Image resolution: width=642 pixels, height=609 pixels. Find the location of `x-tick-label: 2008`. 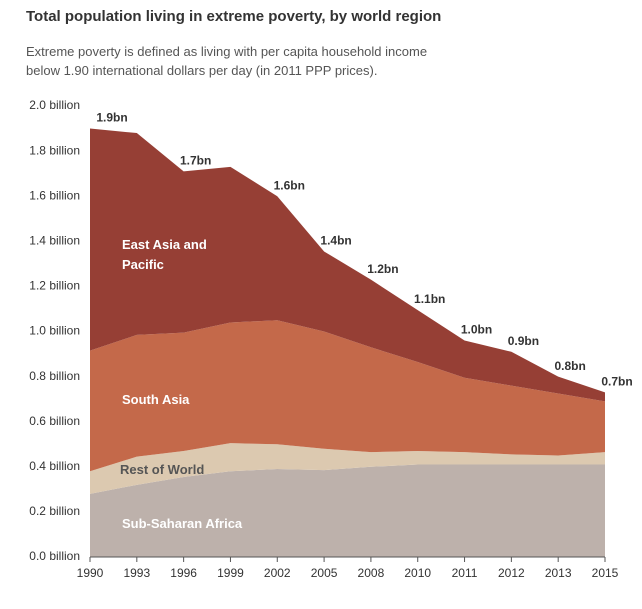

x-tick-label: 2008 is located at coordinates (371, 573).